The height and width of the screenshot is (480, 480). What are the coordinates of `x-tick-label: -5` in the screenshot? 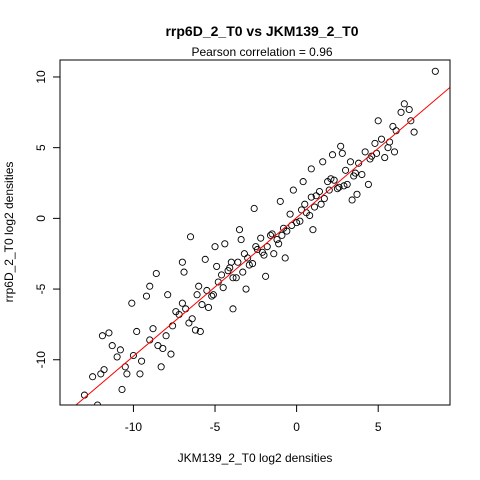 It's located at (215, 427).